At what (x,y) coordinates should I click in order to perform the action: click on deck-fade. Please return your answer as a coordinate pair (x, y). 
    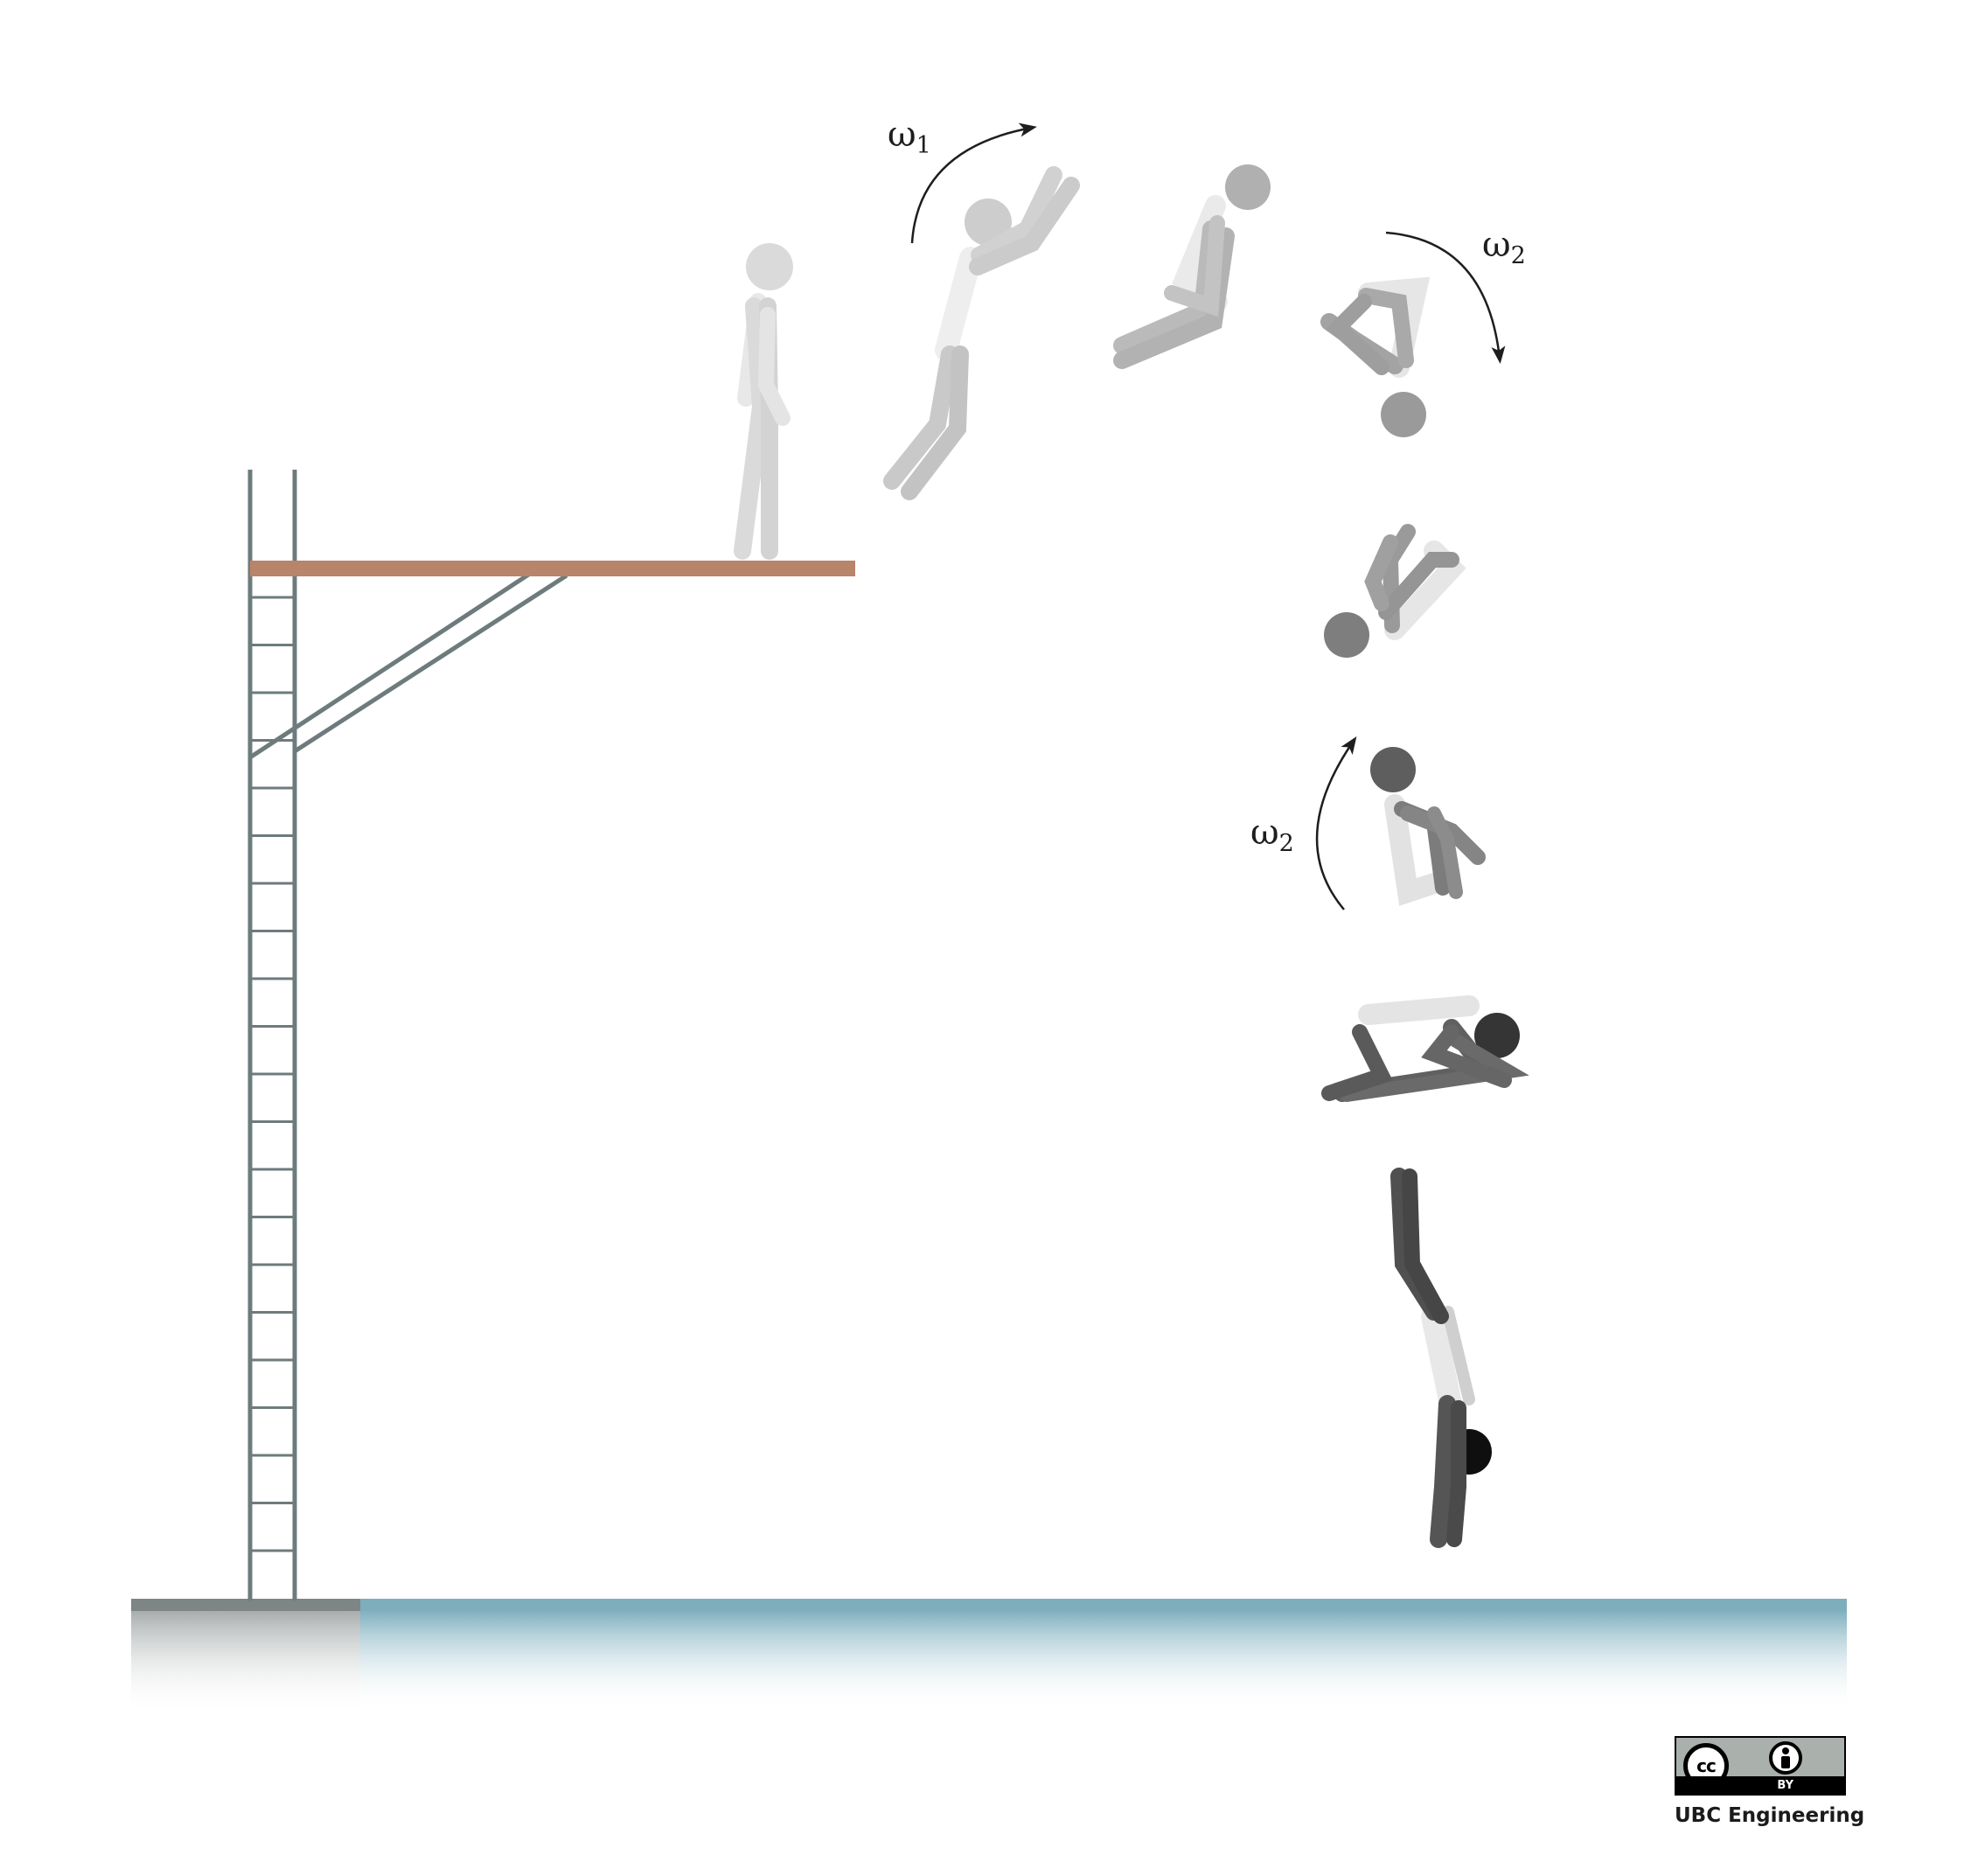
    Looking at the image, I should click on (246, 1661).